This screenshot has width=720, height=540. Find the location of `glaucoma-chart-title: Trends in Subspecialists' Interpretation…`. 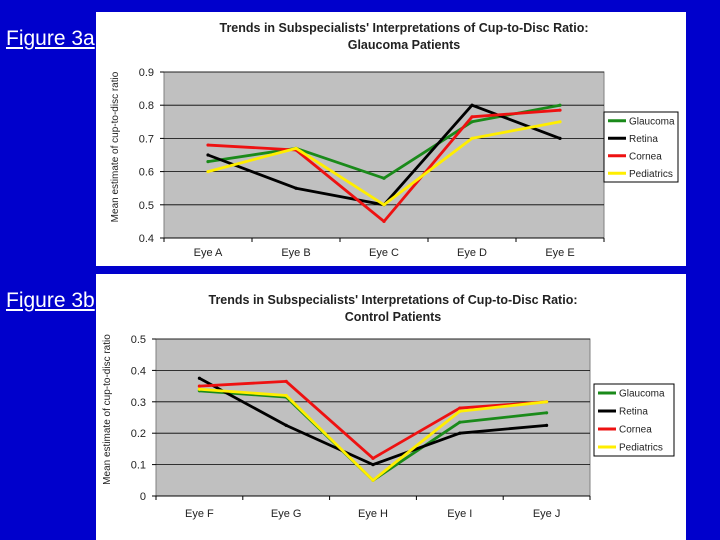

glaucoma-chart-title: Trends in Subspecialists' Interpretation… is located at coordinates (404, 28).